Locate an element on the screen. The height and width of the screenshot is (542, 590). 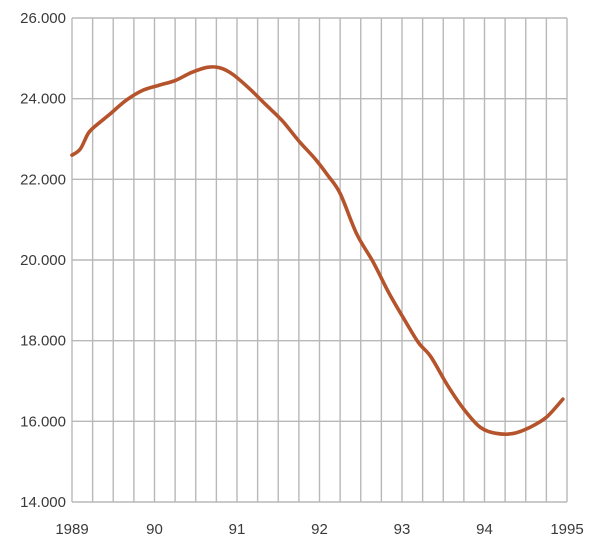
x-axis-labels: 1989 90 91 92 93 94 1995 is located at coordinates (319, 529).